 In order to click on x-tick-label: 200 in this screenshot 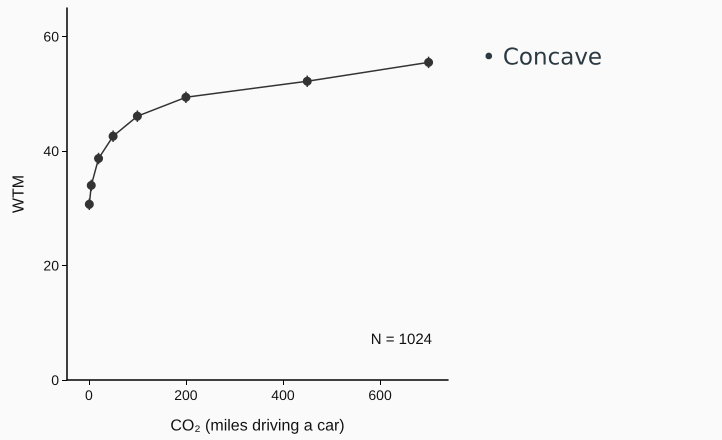, I will do `click(186, 395)`.